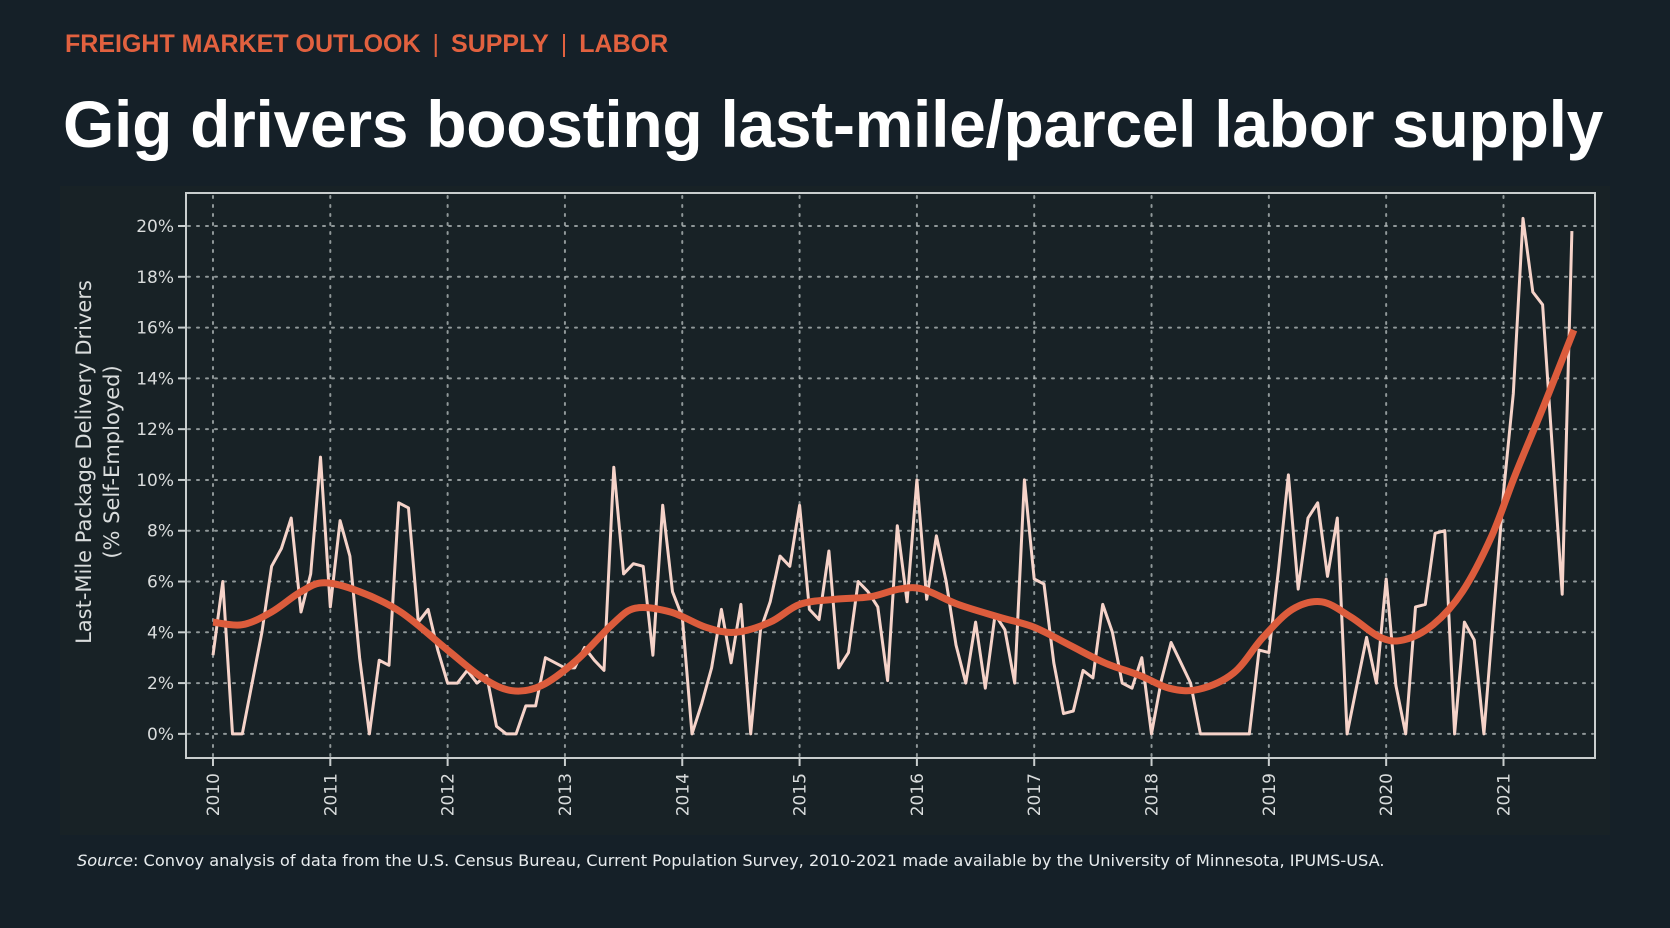 Image resolution: width=1670 pixels, height=928 pixels. What do you see at coordinates (1035, 794) in the screenshot?
I see `x-tick-label: 2017` at bounding box center [1035, 794].